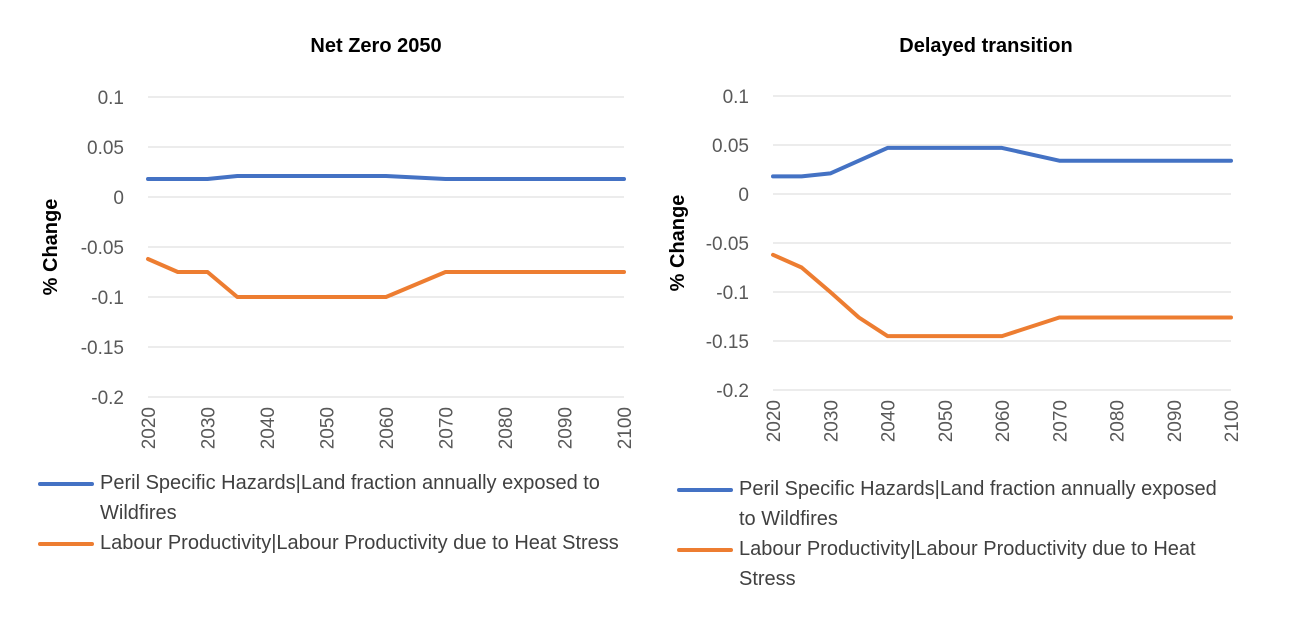  What do you see at coordinates (375, 46) in the screenshot?
I see `chart-title: Net Zero 2050` at bounding box center [375, 46].